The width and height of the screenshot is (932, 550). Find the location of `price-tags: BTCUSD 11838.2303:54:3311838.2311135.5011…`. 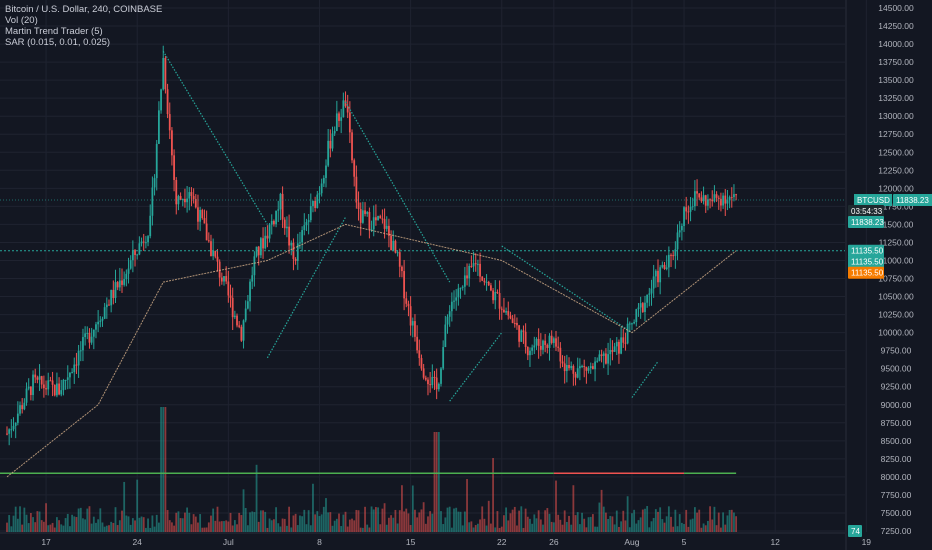

price-tags: BTCUSD 11838.2303:54:3311838.2311135.5011… is located at coordinates (890, 365).